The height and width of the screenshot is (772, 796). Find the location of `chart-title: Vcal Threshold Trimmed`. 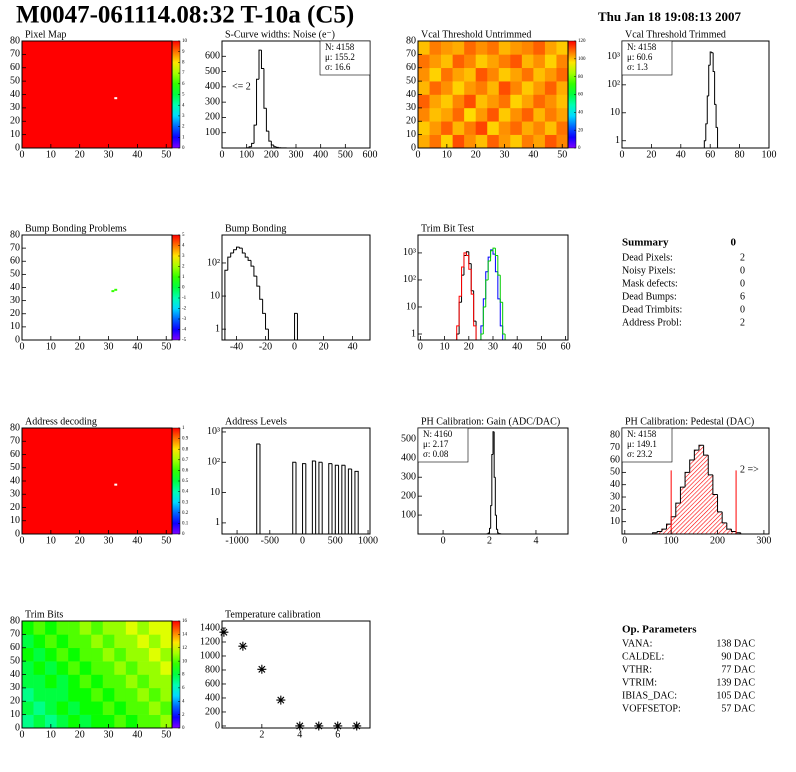

chart-title: Vcal Threshold Trimmed is located at coordinates (675, 34).